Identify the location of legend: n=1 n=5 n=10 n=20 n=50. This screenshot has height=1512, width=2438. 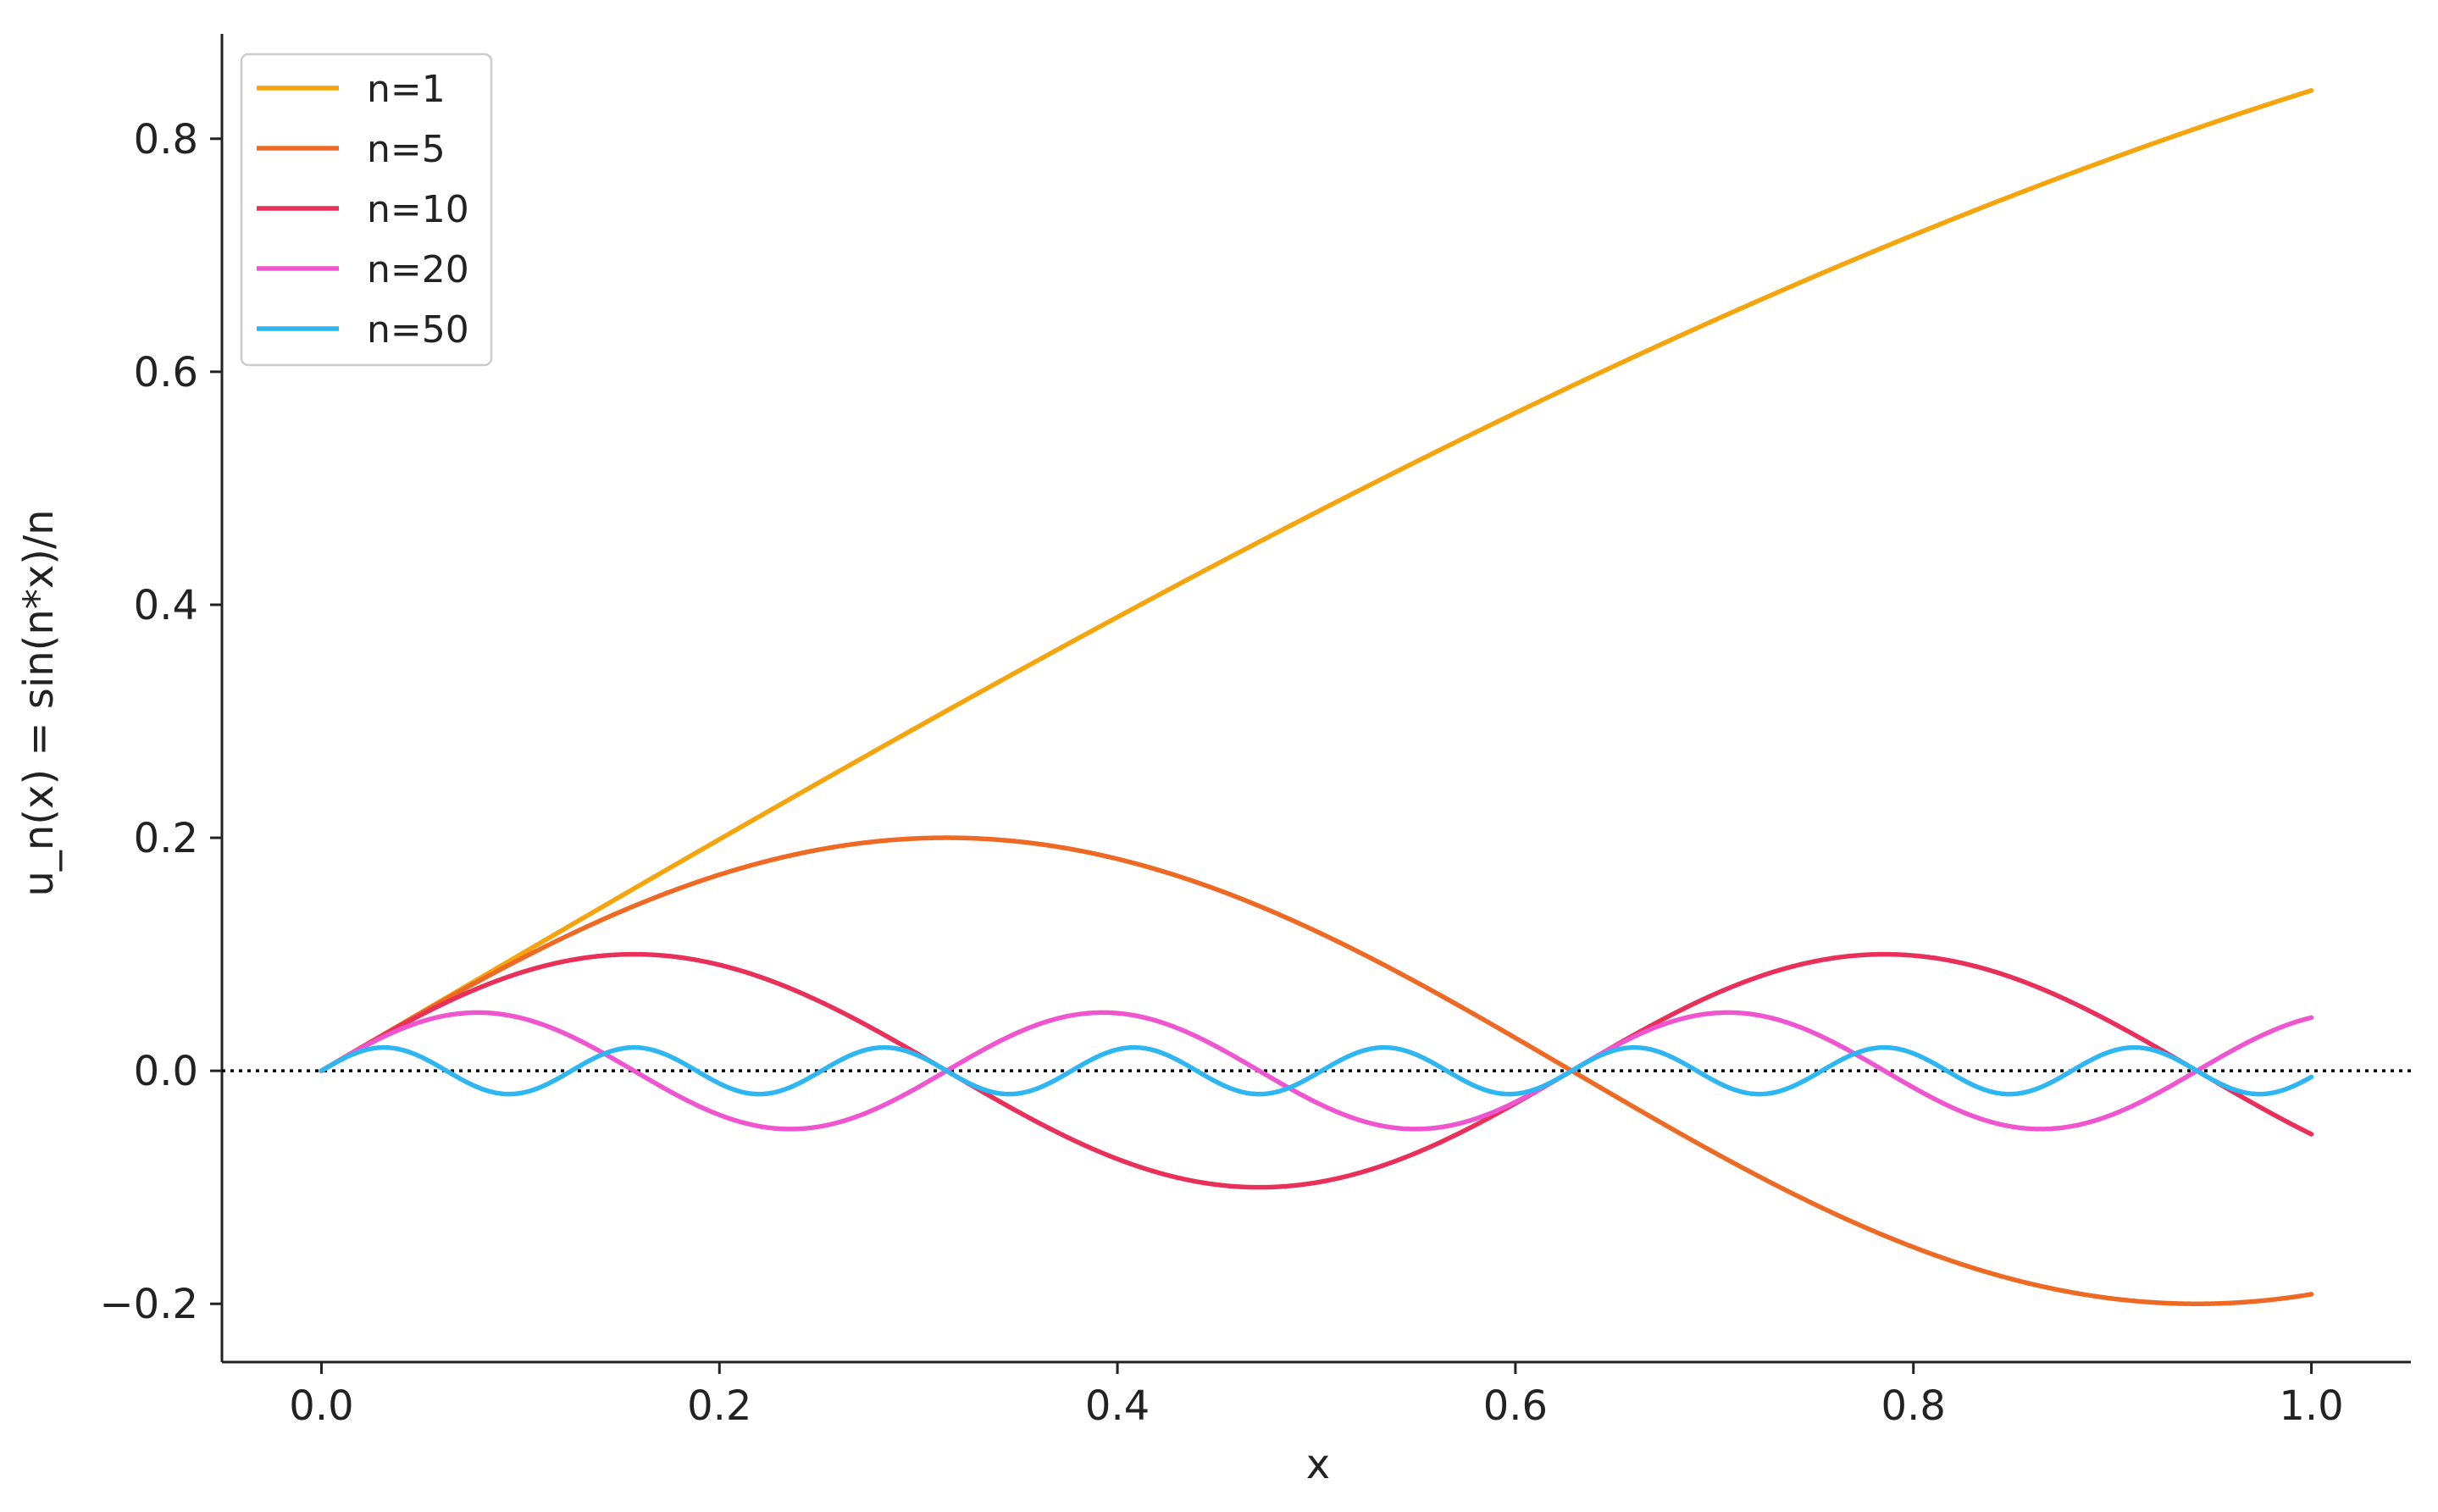
(366, 210).